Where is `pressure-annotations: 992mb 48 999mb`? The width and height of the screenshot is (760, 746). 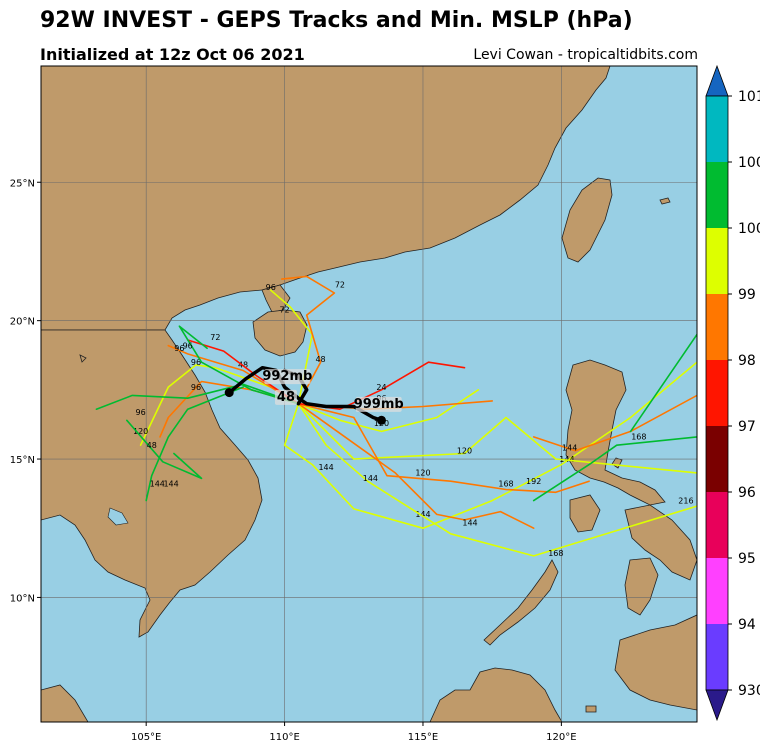 pressure-annotations: 992mb 48 999mb is located at coordinates (333, 390).